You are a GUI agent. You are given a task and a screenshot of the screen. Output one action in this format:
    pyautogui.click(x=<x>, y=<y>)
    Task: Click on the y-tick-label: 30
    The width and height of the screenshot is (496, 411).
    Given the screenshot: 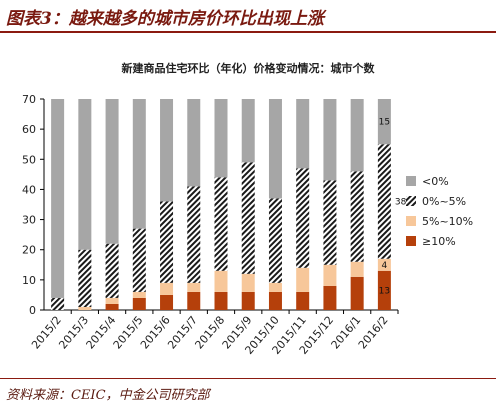 What is the action you would take?
    pyautogui.click(x=29, y=220)
    